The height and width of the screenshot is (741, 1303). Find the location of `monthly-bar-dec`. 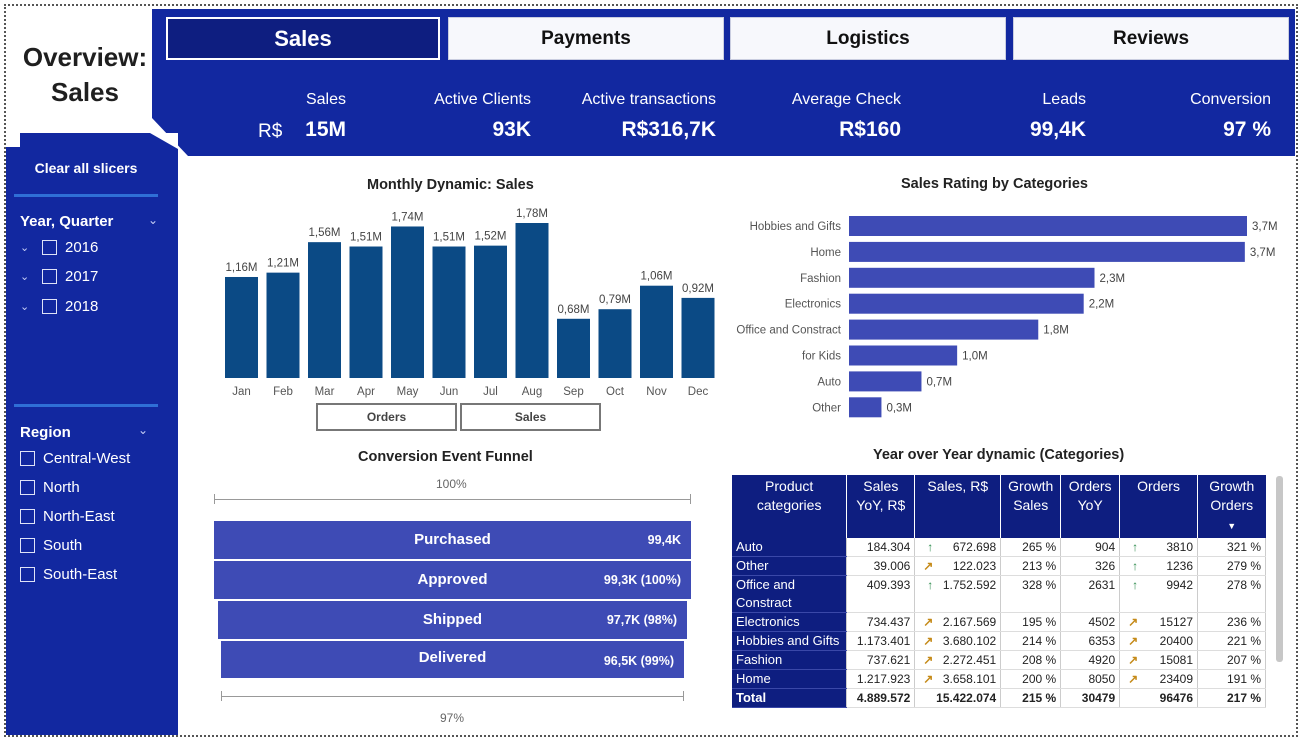

monthly-bar-dec is located at coordinates (698, 337).